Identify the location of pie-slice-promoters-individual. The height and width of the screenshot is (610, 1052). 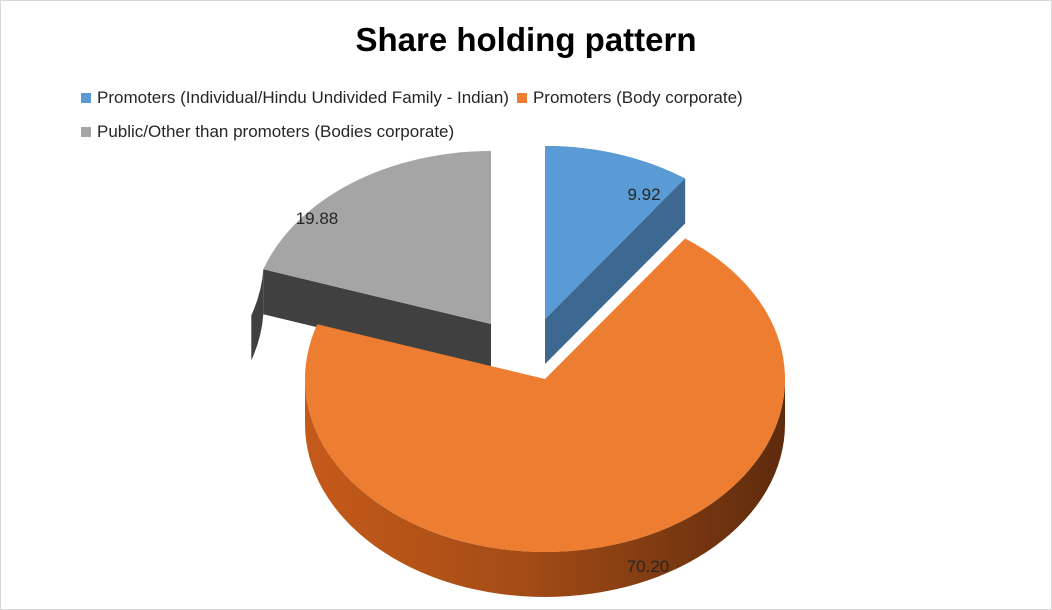
(615, 255).